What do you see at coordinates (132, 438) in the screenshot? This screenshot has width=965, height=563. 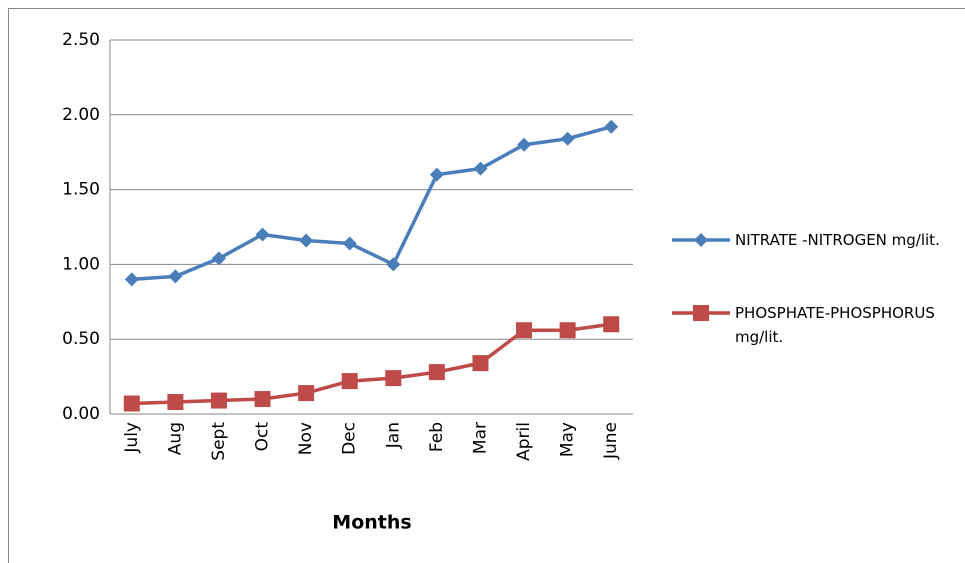 I see `x-tick-label: July` at bounding box center [132, 438].